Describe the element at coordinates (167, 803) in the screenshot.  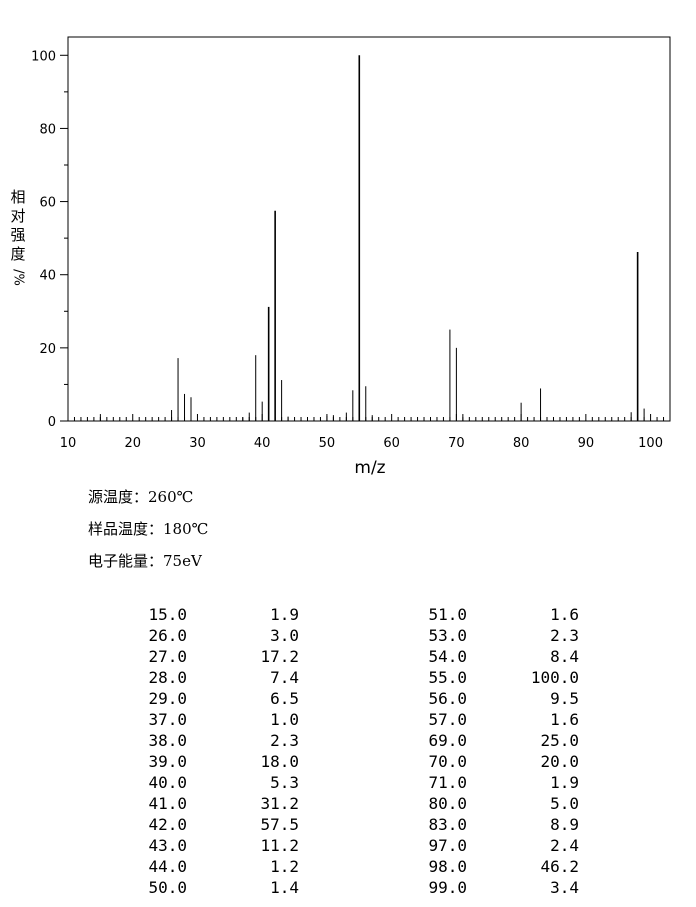
I see `peak-mz: 41.0` at that location.